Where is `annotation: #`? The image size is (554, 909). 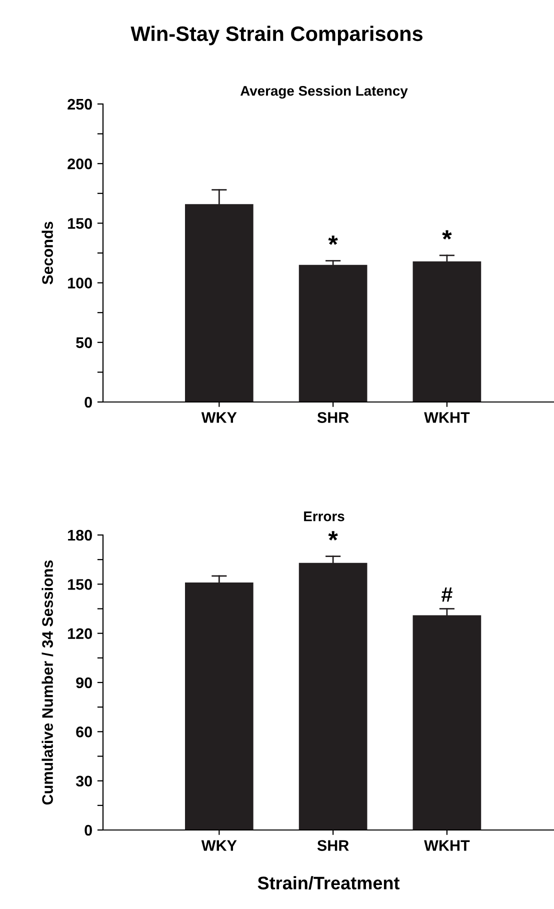
annotation: # is located at coordinates (447, 594).